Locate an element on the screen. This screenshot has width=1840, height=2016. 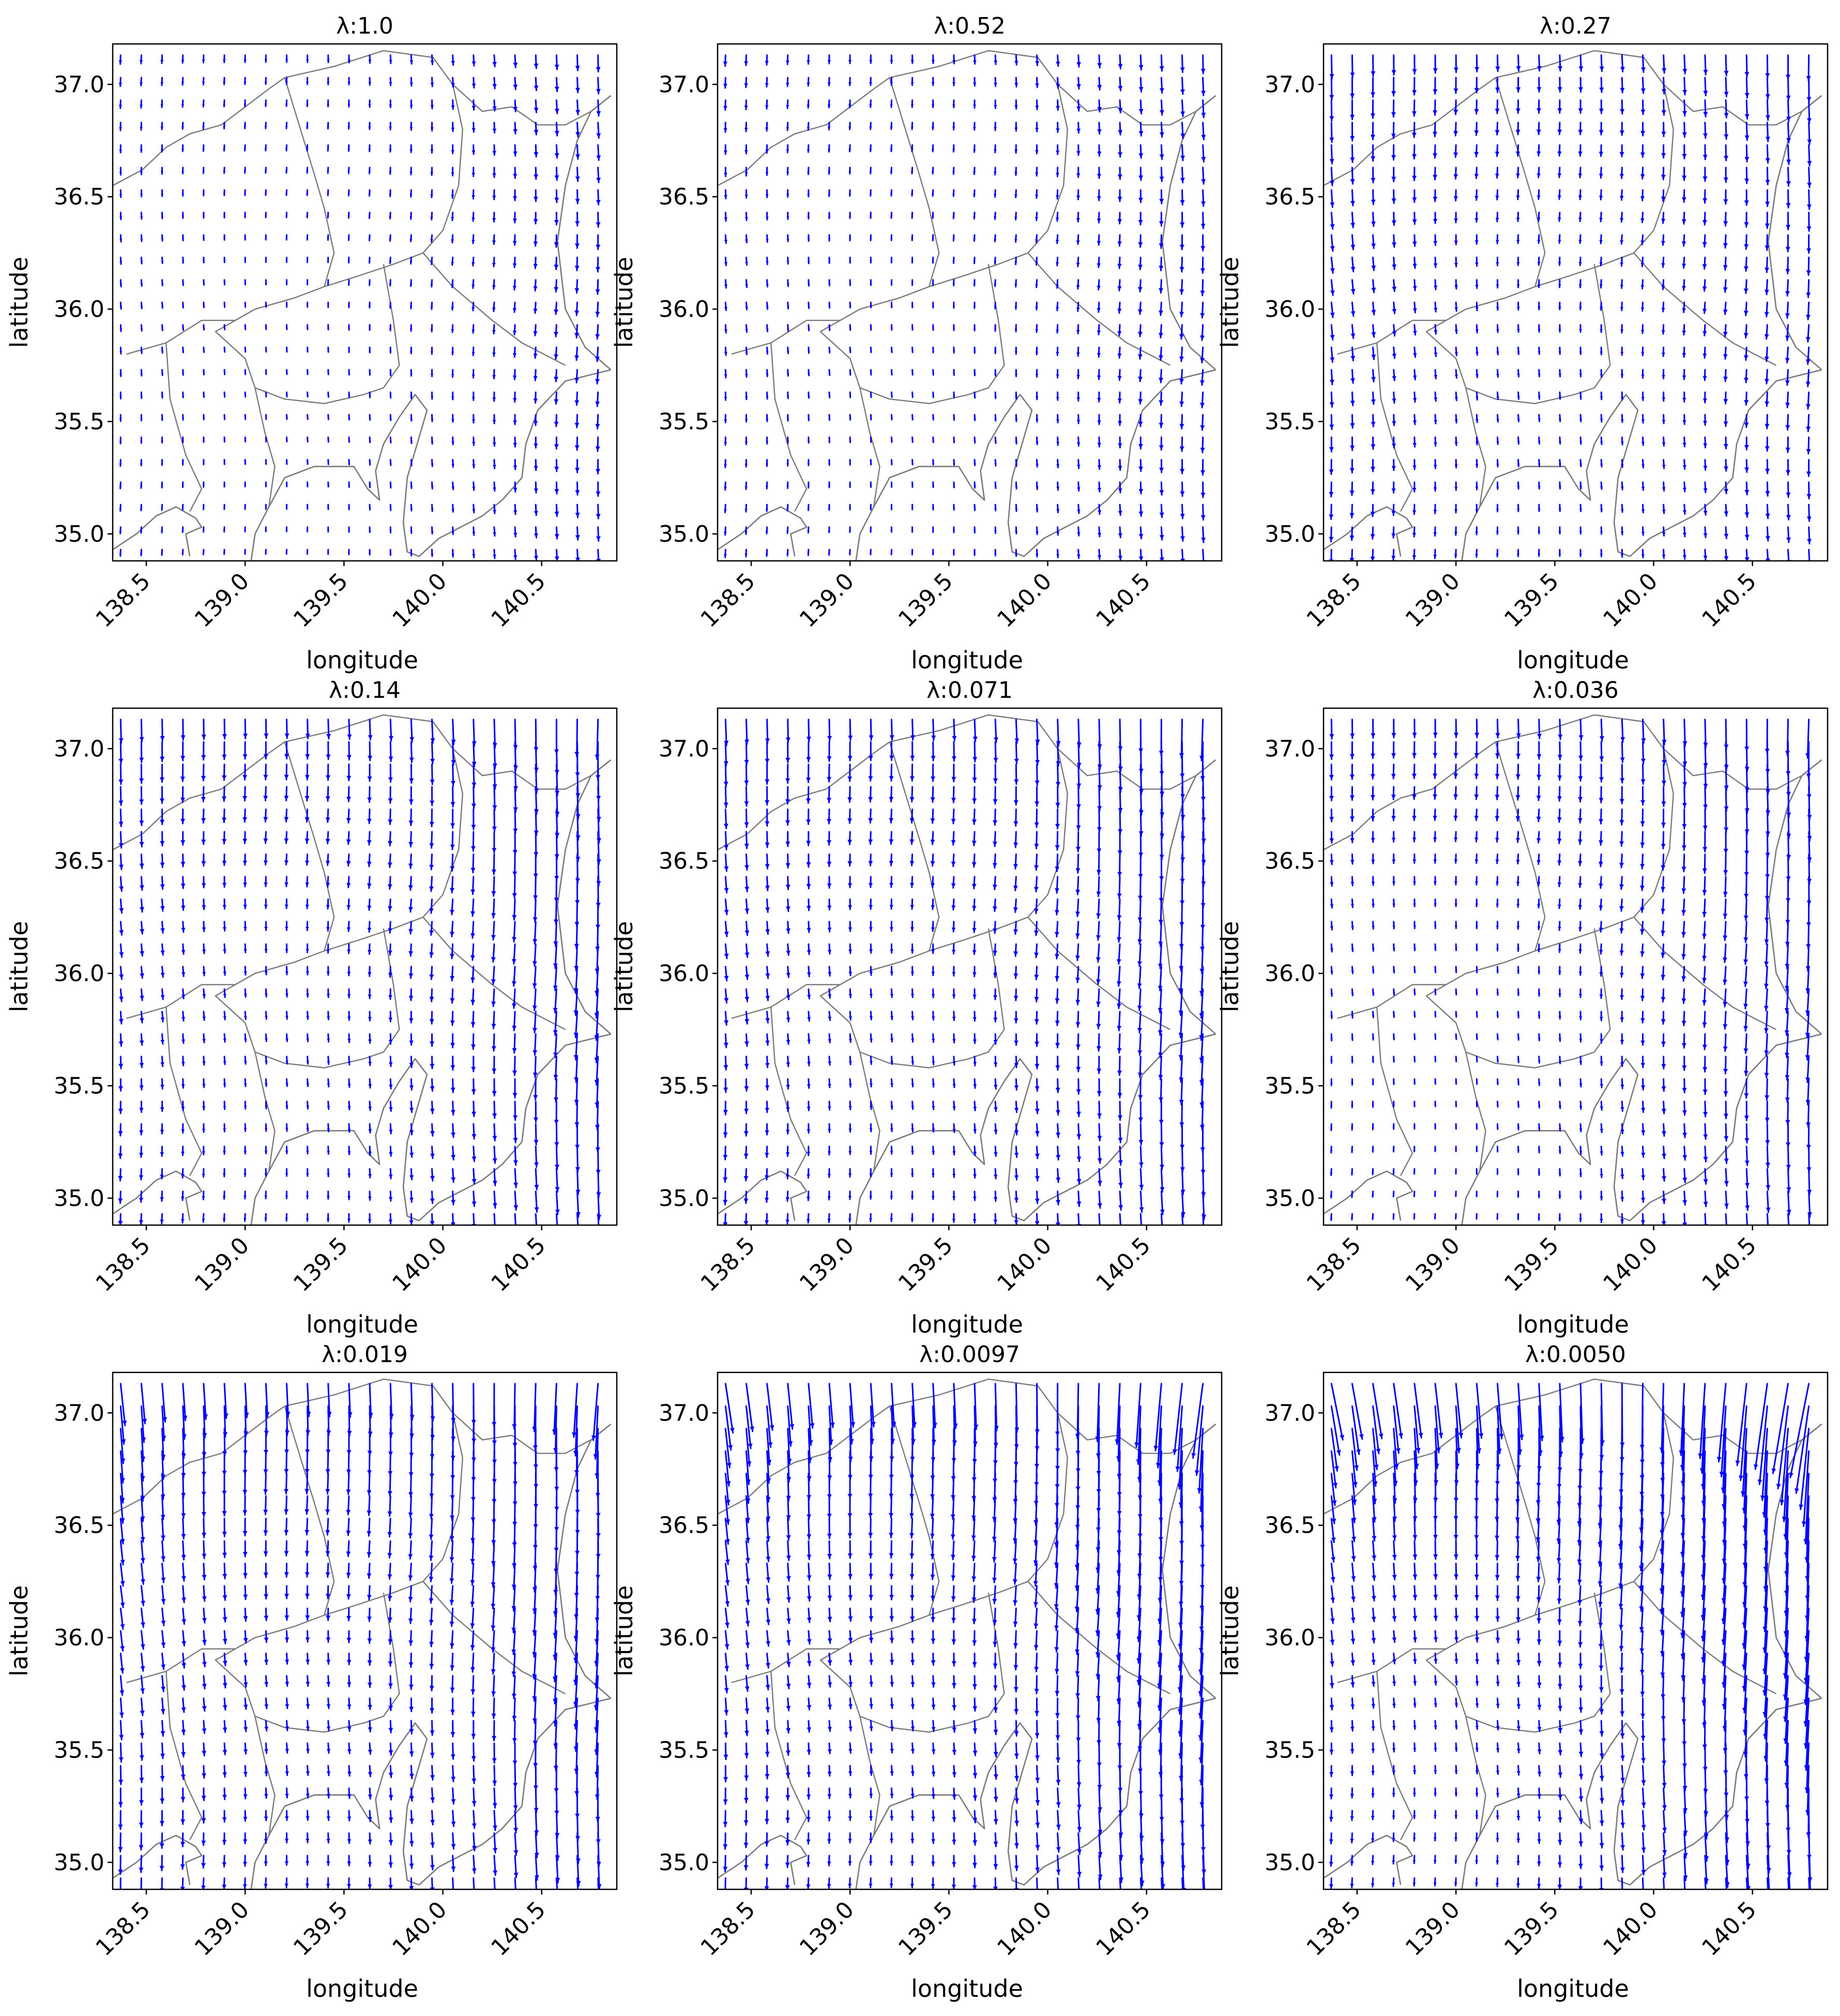
map-lines is located at coordinates (362, 969).